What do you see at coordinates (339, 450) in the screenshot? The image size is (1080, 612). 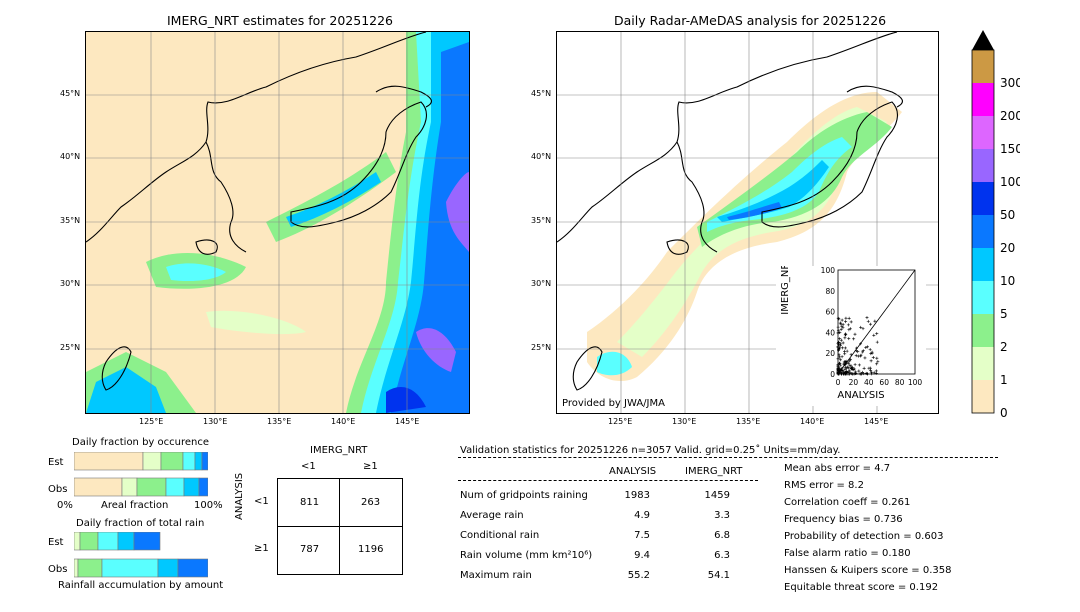 I see `contingency-col-header: IMERG_NRT` at bounding box center [339, 450].